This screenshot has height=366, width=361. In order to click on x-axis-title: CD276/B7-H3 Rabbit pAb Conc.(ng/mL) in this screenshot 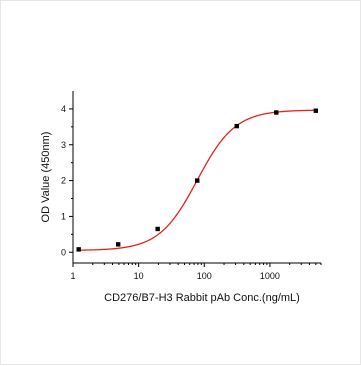, I will do `click(202, 298)`.